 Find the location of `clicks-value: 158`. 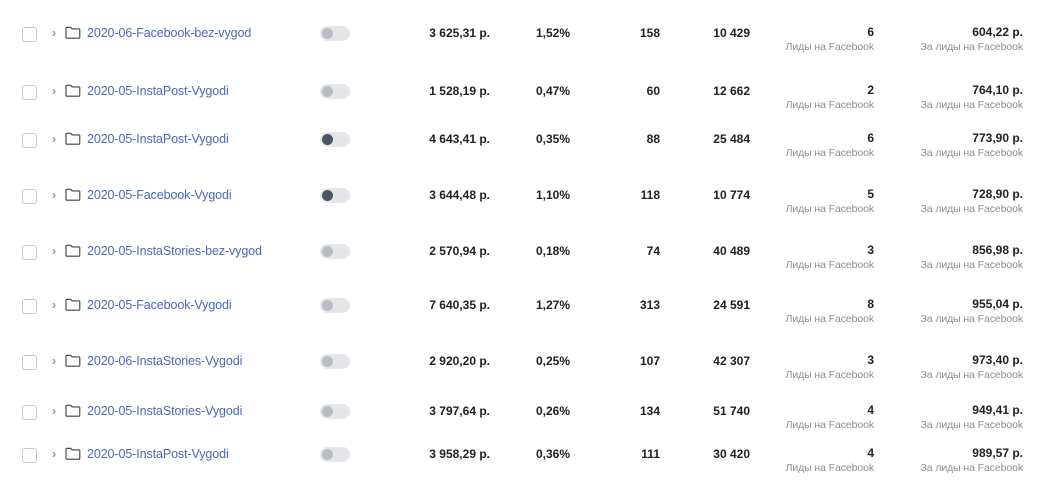

clicks-value: 158 is located at coordinates (649, 33).